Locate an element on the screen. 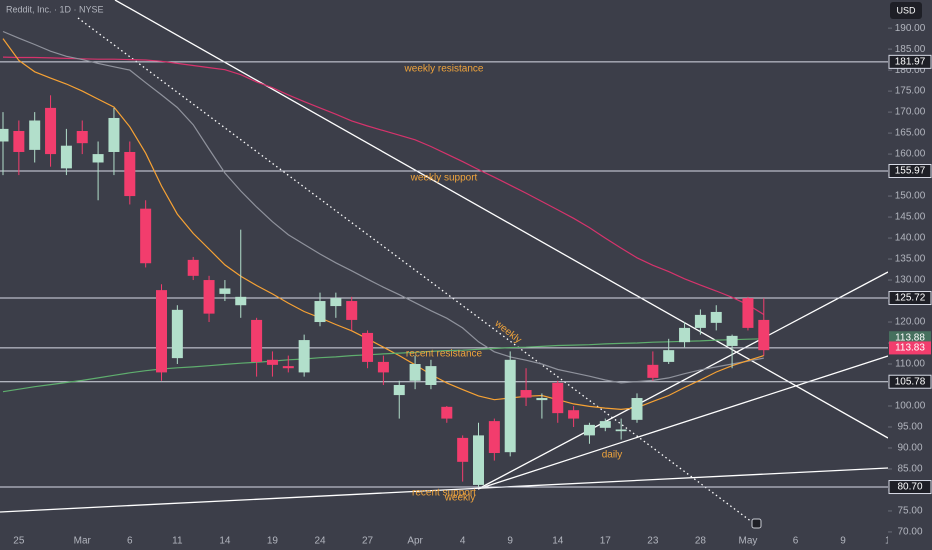 The image size is (932, 550). y-tick-label: 190.00 is located at coordinates (910, 28).